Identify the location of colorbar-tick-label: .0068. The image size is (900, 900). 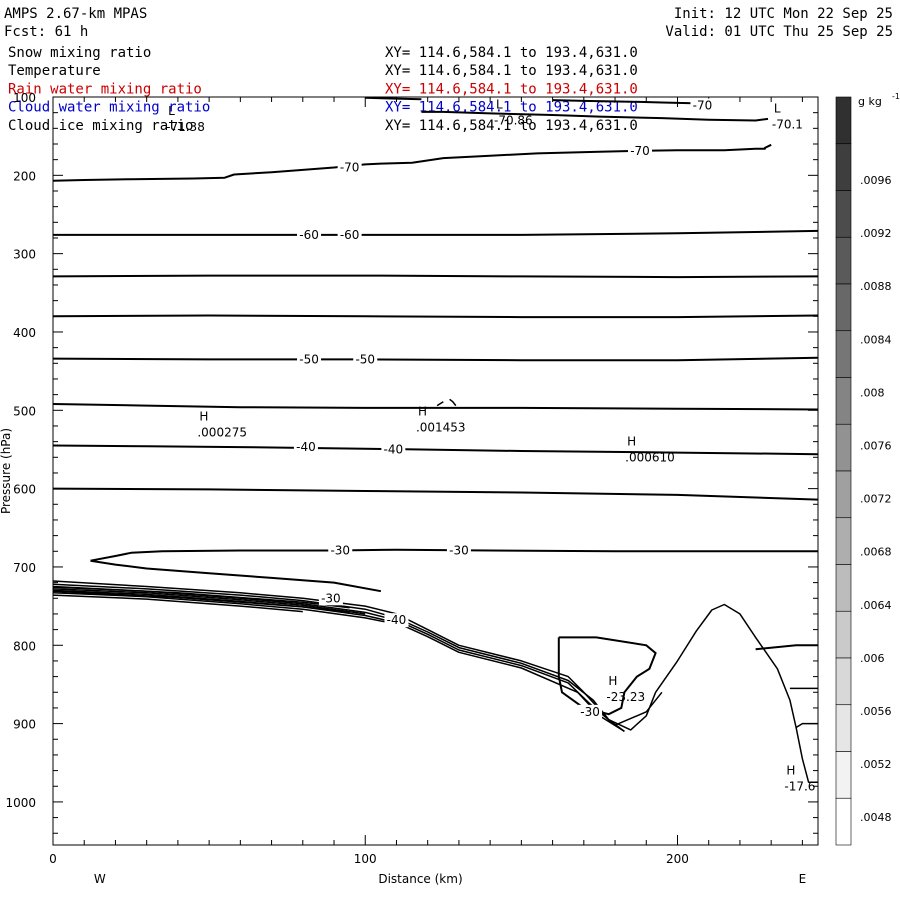
(876, 552).